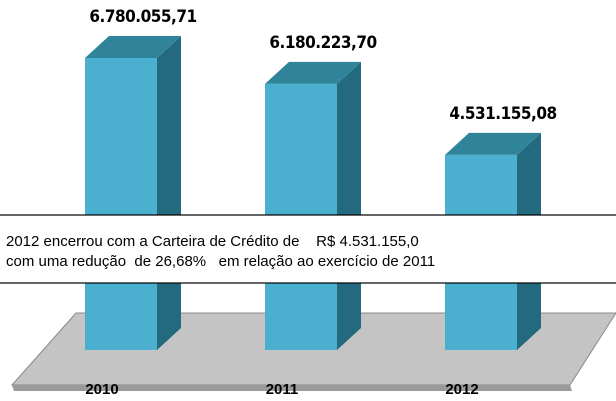  What do you see at coordinates (142, 17) in the screenshot?
I see `value-label: 6.780.055,71` at bounding box center [142, 17].